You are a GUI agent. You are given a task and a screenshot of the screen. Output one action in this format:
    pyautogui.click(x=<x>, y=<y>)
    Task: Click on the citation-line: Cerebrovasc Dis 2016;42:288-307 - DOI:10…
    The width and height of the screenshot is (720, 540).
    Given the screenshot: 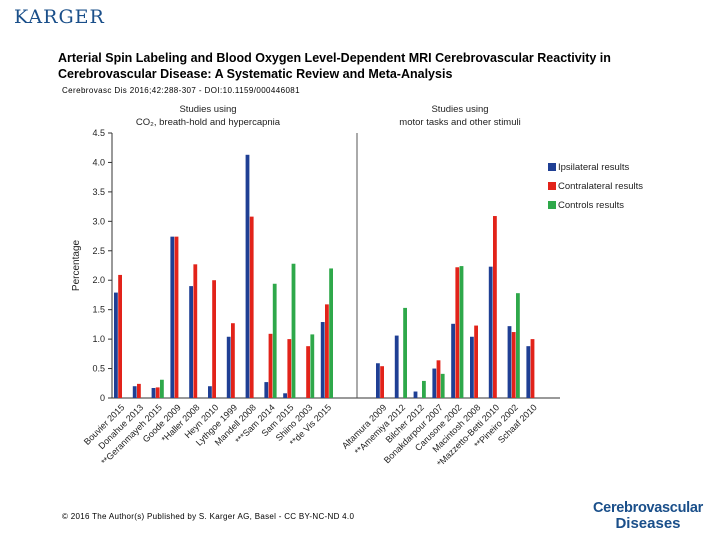 What is the action you would take?
    pyautogui.click(x=181, y=90)
    